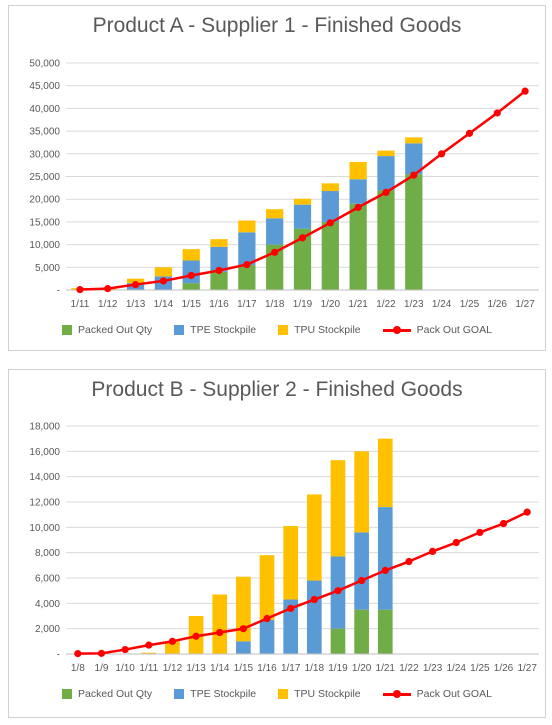 This screenshot has width=552, height=725. I want to click on legend-item-tpe: TPE Stockpile, so click(215, 330).